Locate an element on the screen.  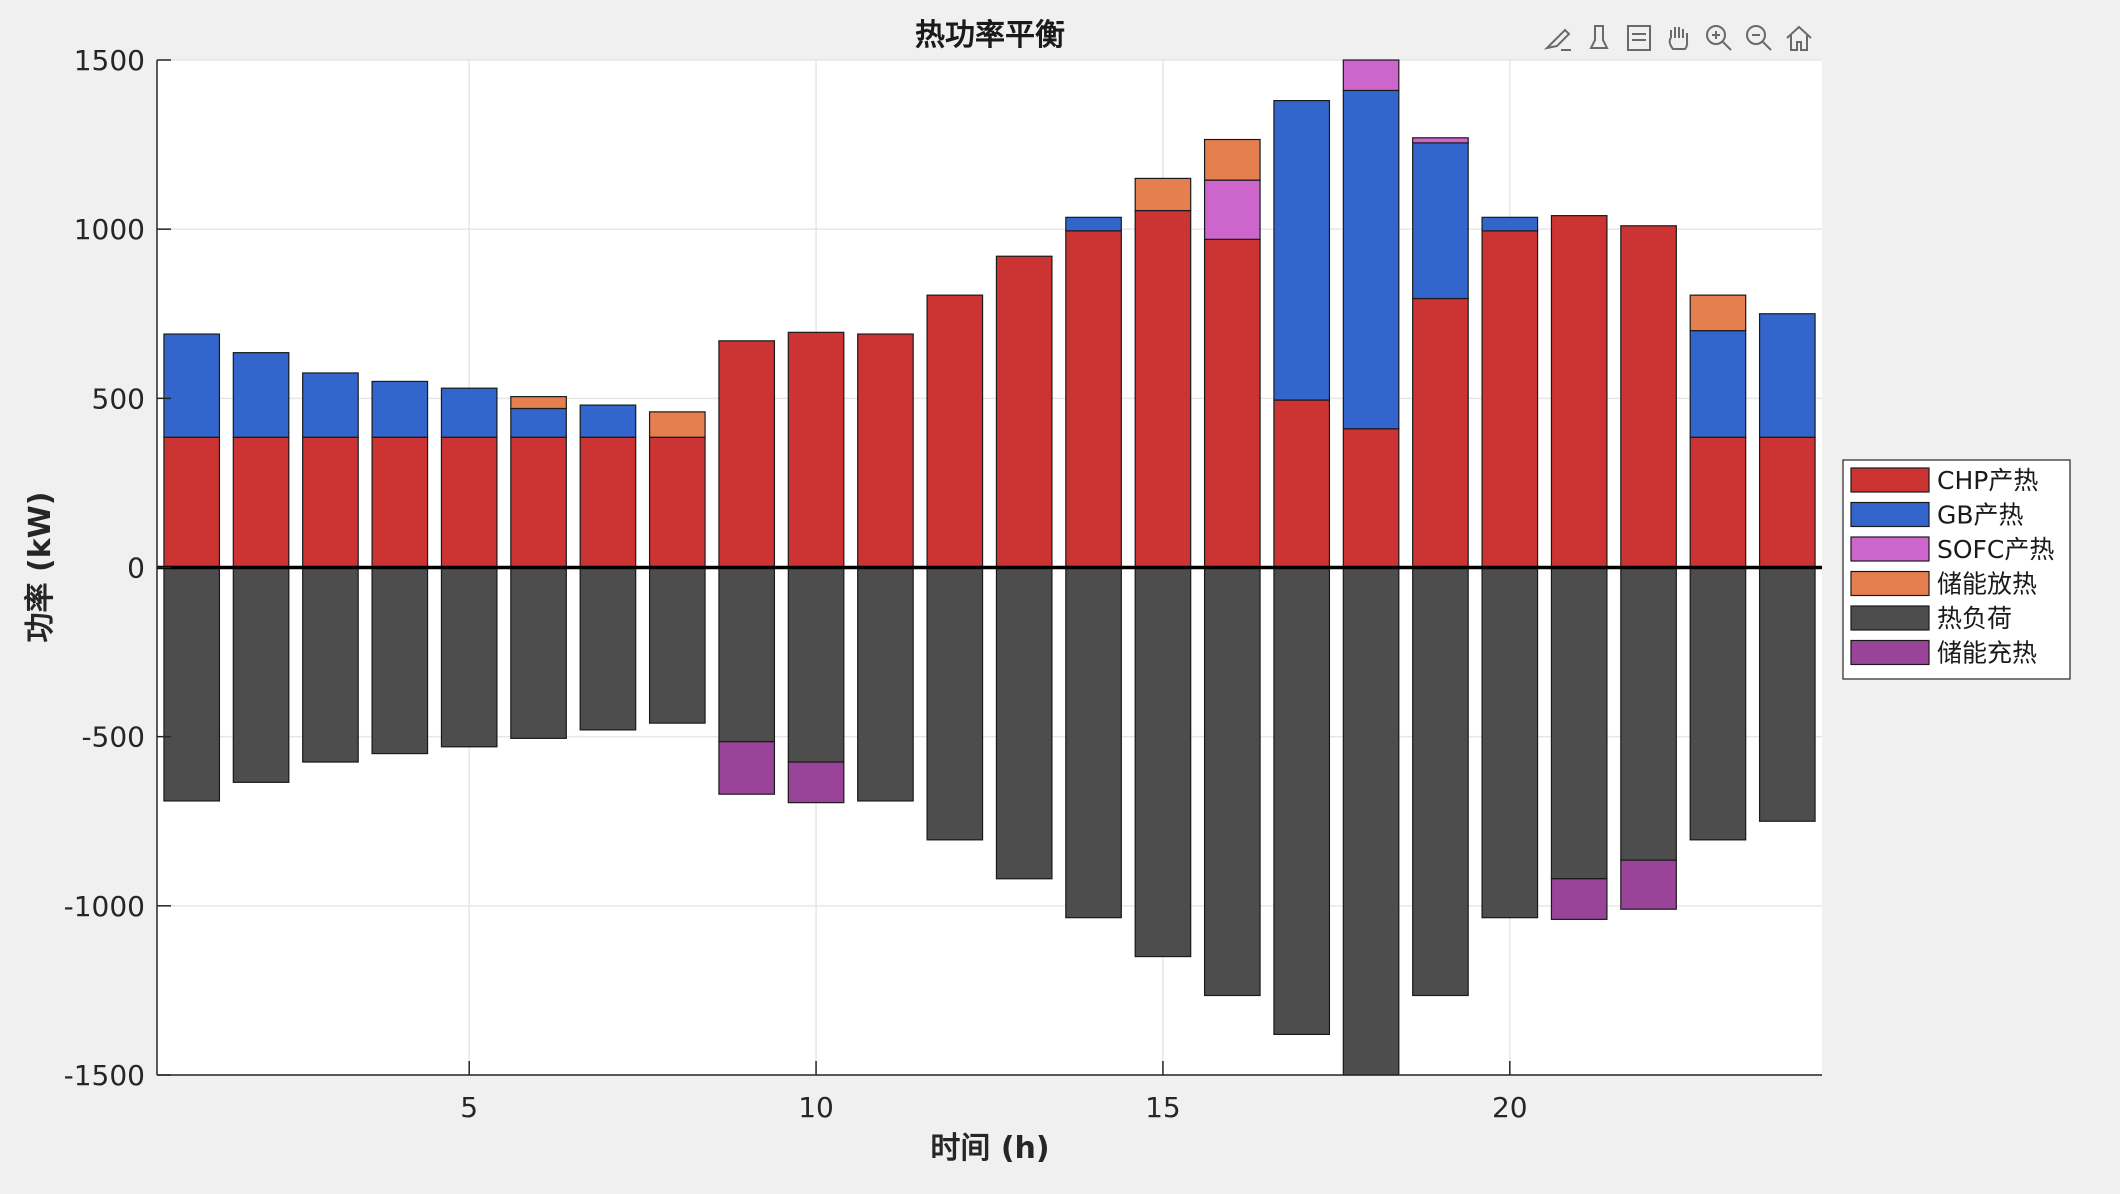
y-axis-label: 功率 (kW) is located at coordinates (40, 567).